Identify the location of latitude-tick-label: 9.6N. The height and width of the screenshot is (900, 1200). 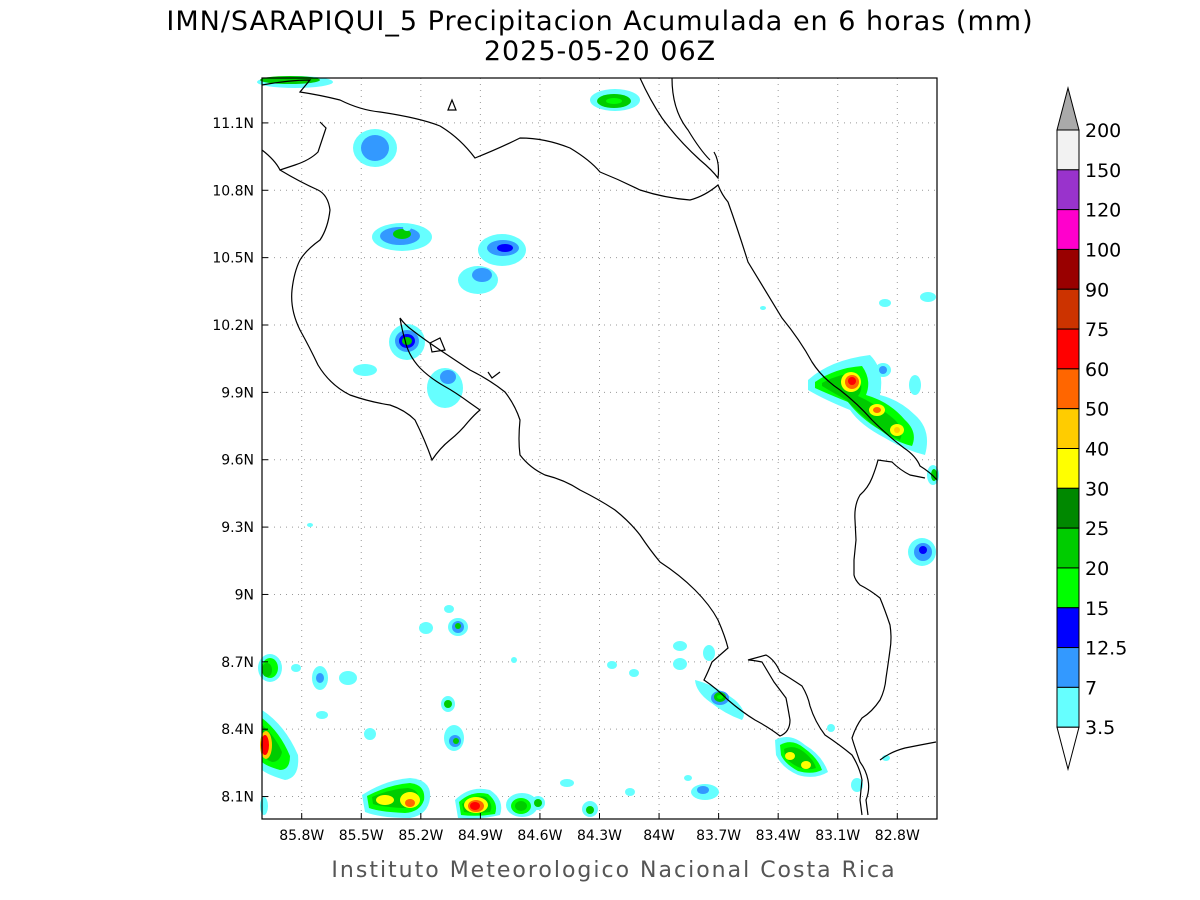
(237, 461).